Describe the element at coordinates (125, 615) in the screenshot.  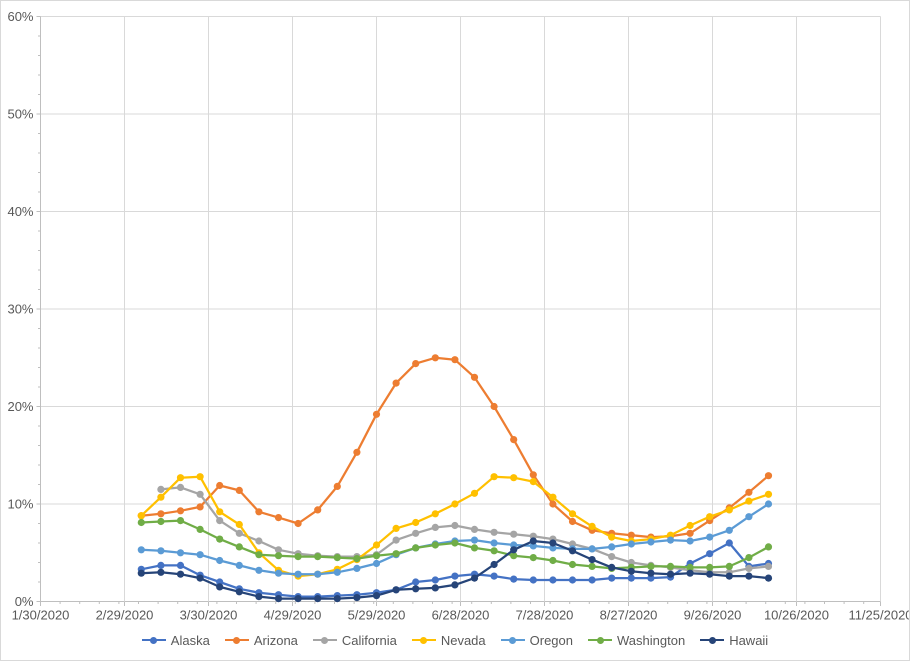
I see `x-axis-label-1: 2/29/2020` at that location.